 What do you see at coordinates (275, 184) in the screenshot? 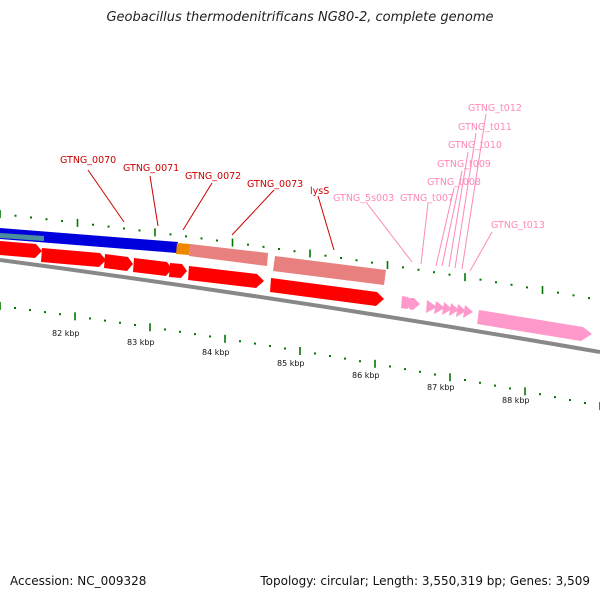
I see `gene-label: GTNG_0073` at bounding box center [275, 184].